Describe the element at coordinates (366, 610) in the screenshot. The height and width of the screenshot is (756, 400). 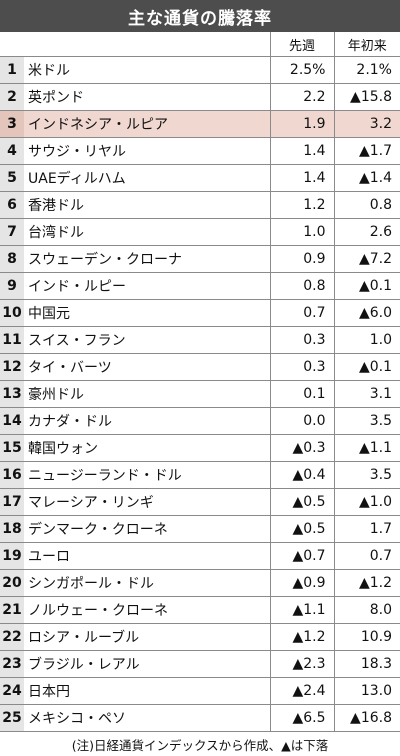
I see `ytd-change-cell: 8.0` at that location.